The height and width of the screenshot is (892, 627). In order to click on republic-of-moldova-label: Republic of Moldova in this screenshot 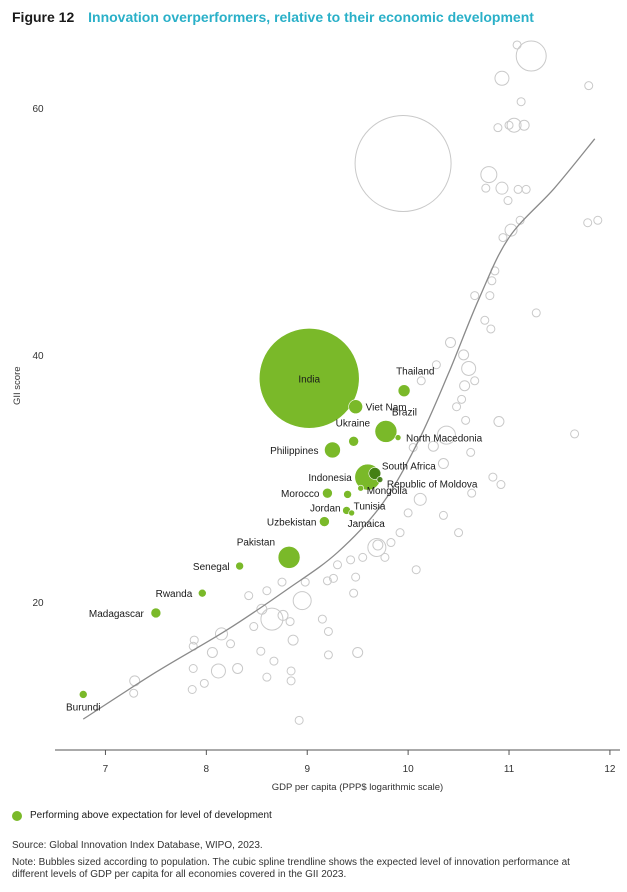, I will do `click(432, 485)`.